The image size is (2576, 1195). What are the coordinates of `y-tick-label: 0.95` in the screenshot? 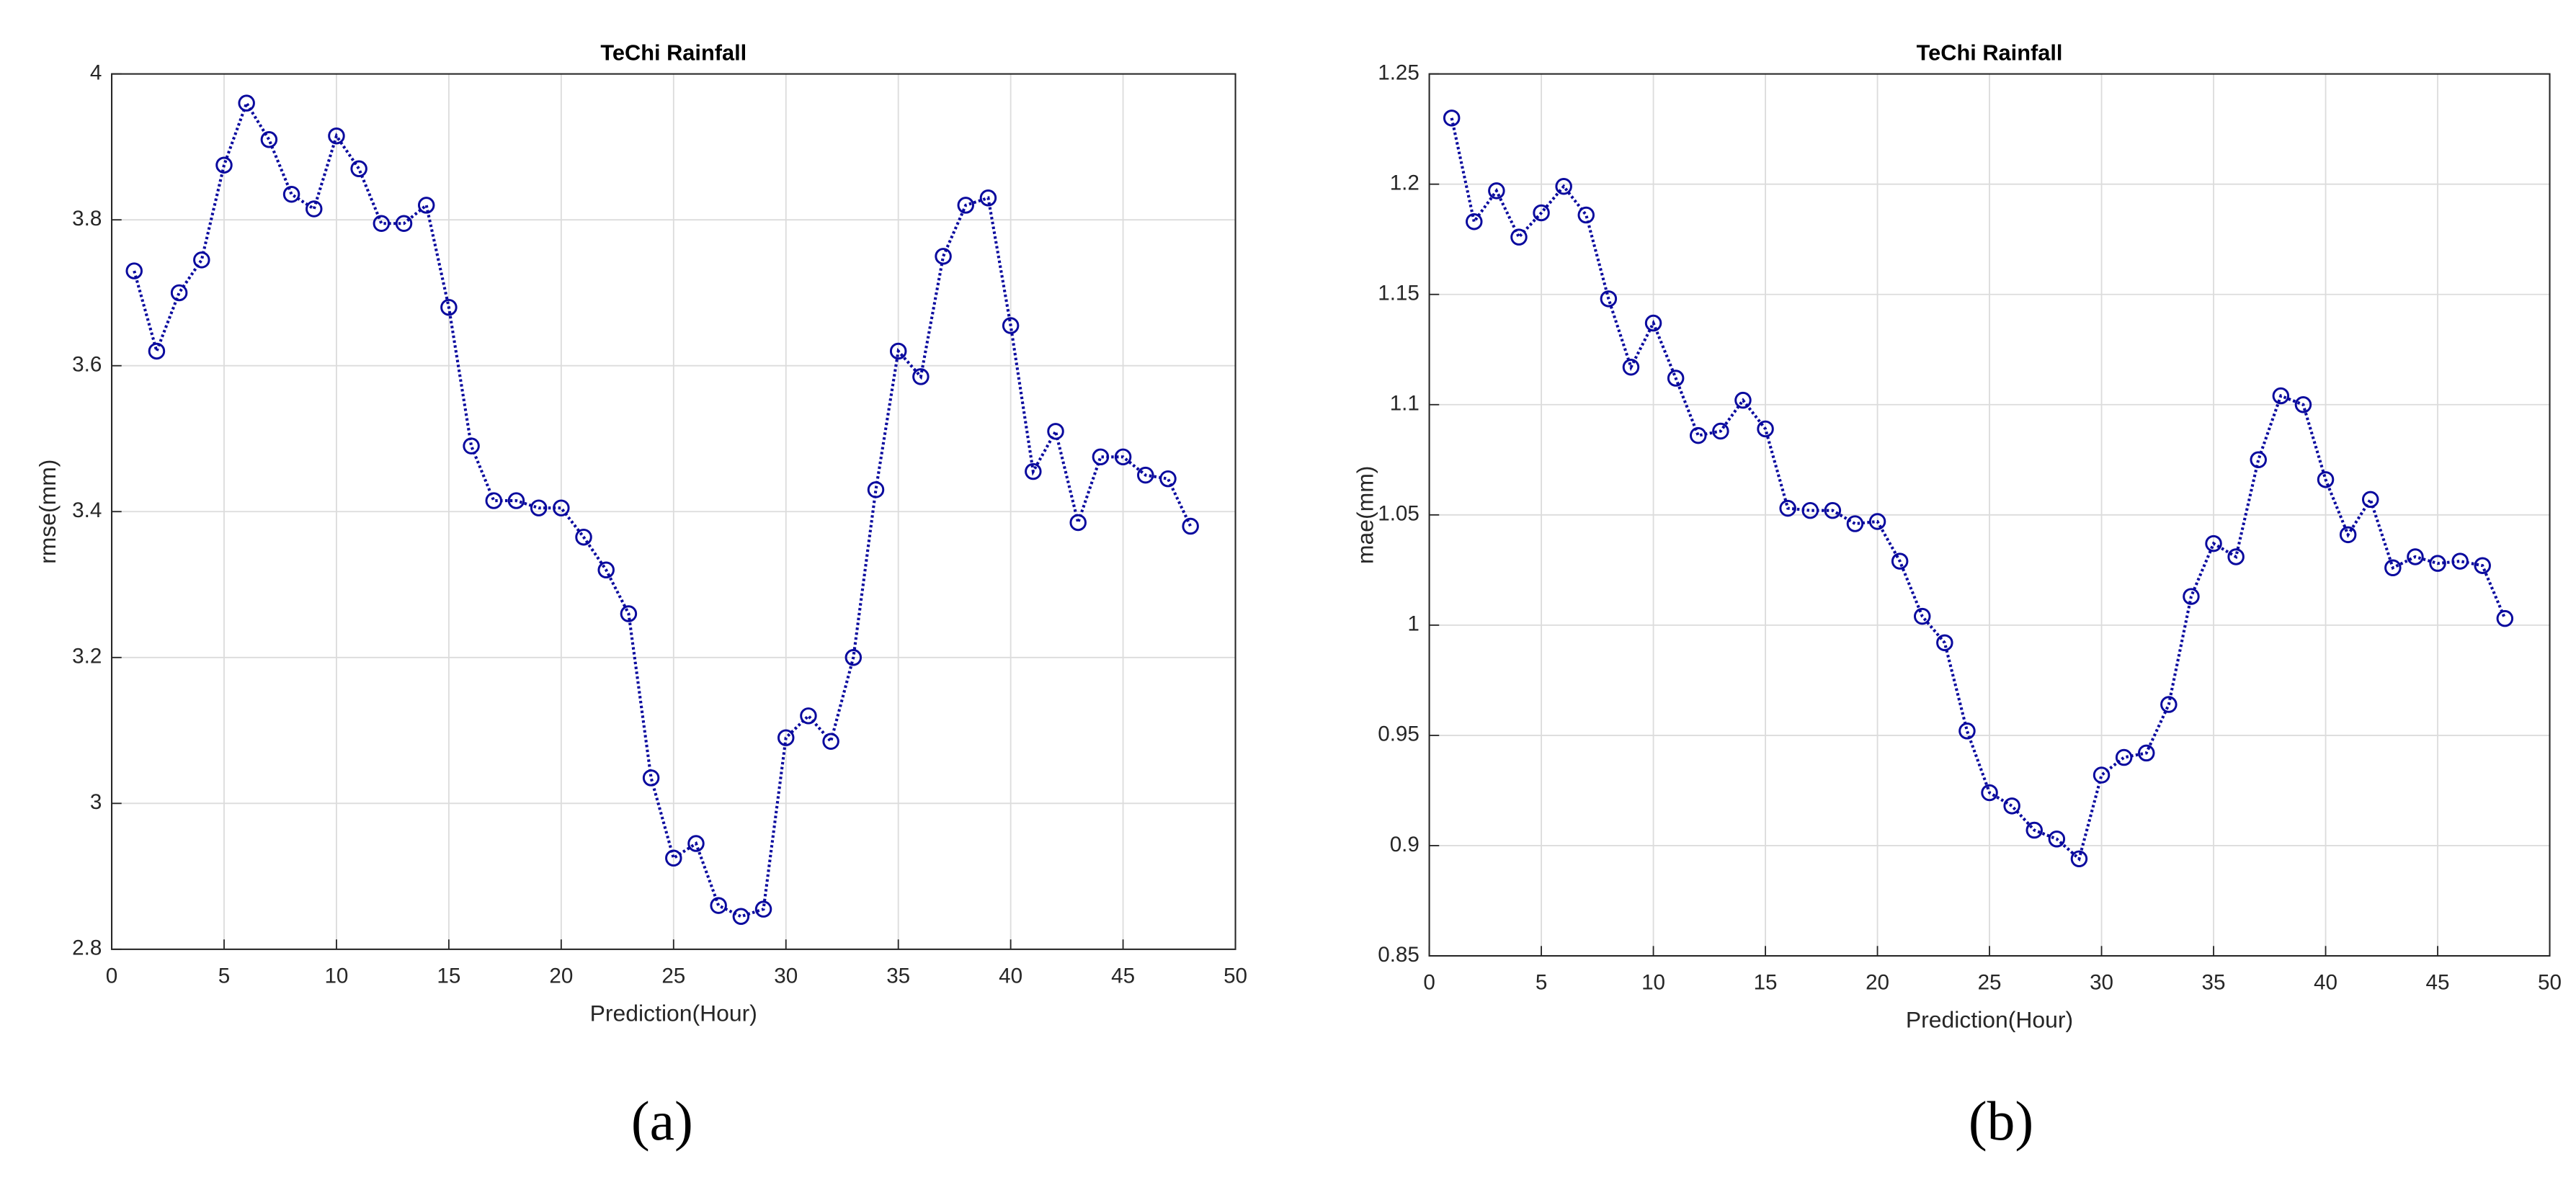 It's located at (1399, 734).